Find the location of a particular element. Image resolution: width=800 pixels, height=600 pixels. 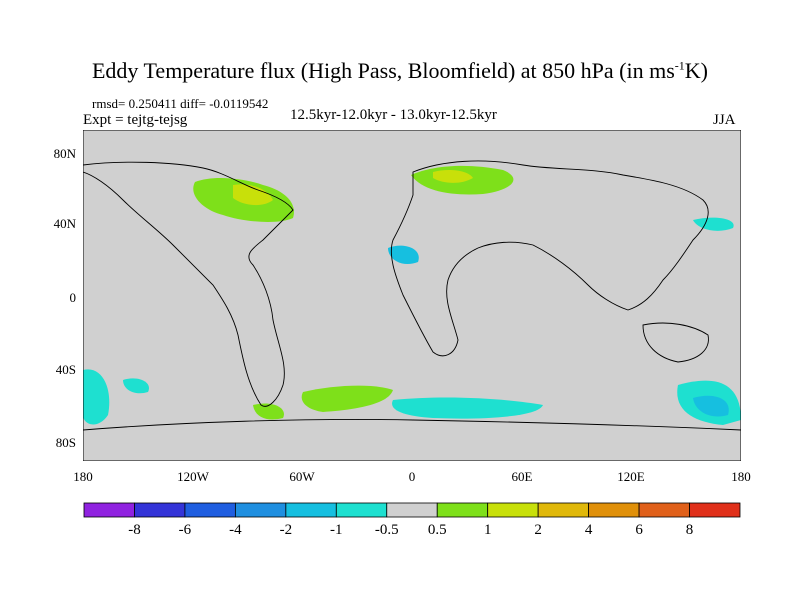

y-tick-80n: 80N is located at coordinates (64, 153).